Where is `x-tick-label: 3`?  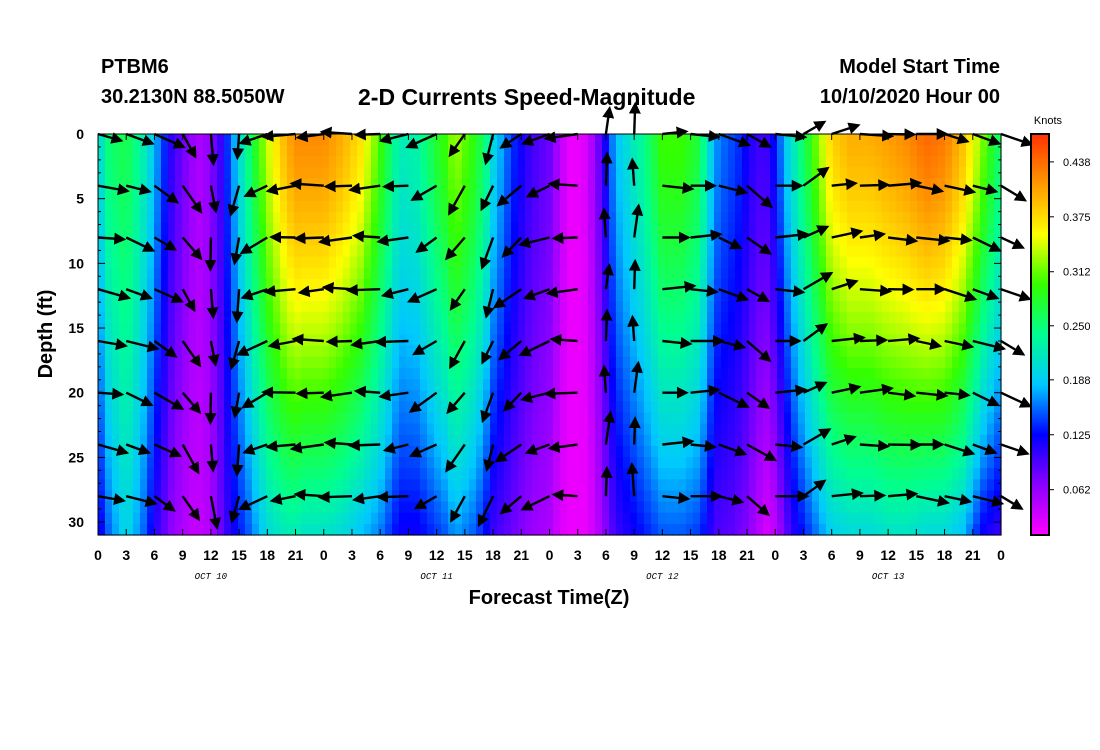
x-tick-label: 3 is located at coordinates (126, 555).